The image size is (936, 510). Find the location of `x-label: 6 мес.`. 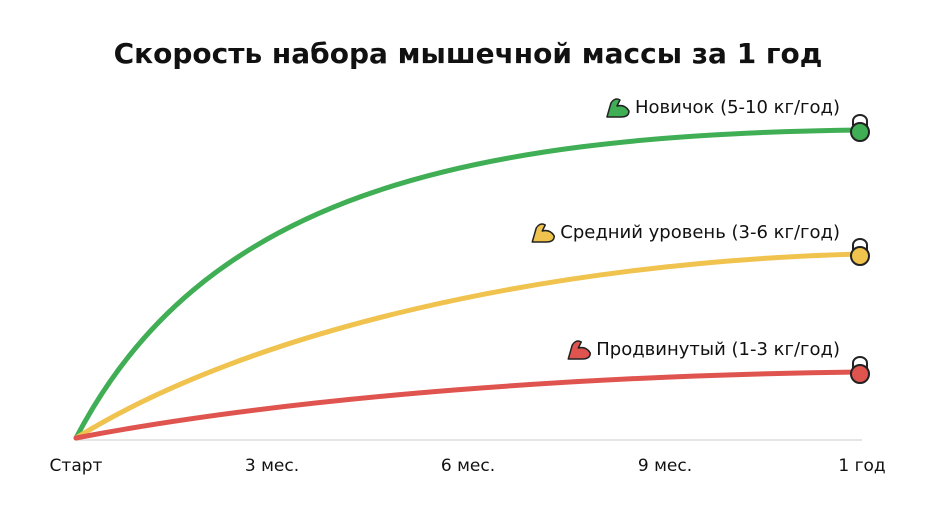

x-label: 6 мес. is located at coordinates (468, 466).